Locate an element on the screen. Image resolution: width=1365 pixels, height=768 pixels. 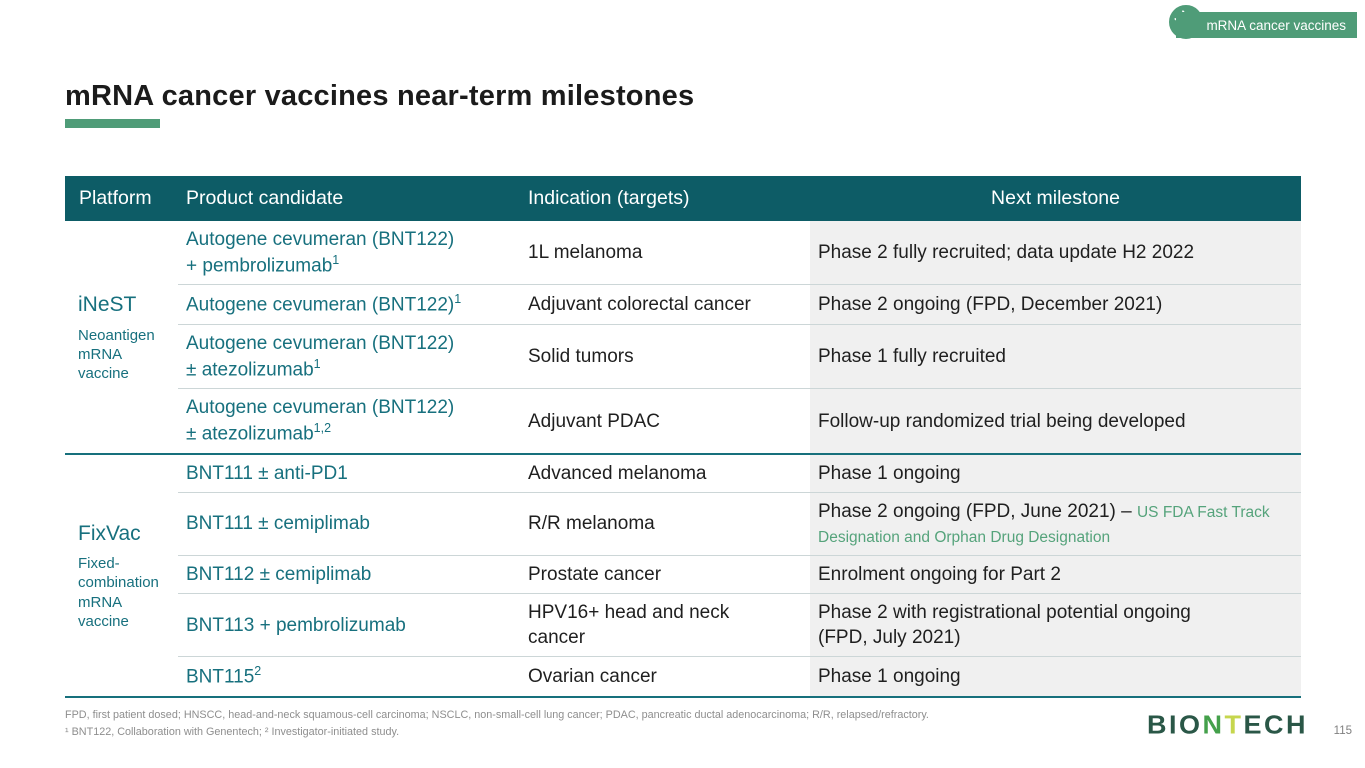
platform-cell-fixvac: FixVac Fixed-combination mRNA vaccine is located at coordinates (121, 574).